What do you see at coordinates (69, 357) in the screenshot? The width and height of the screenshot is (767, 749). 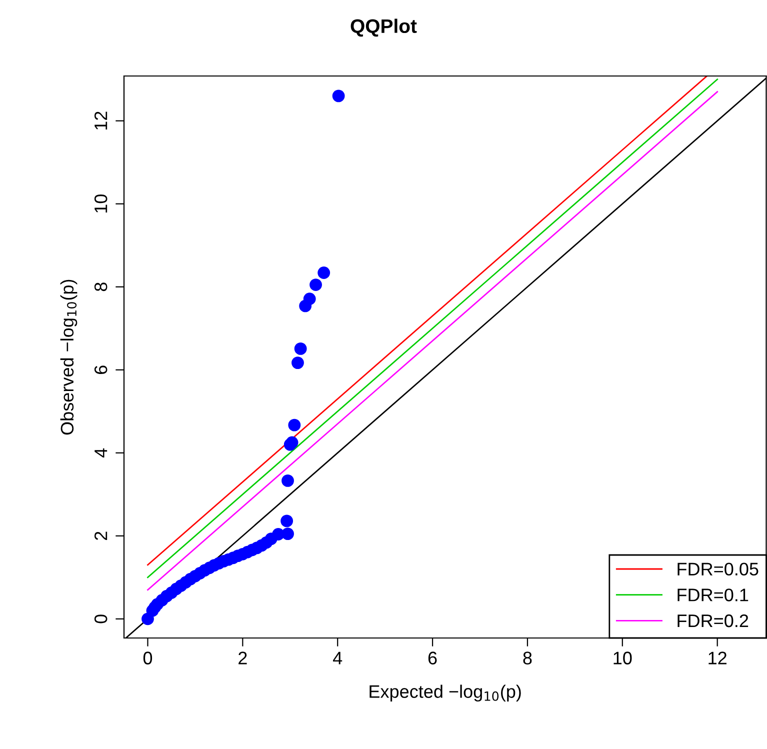 I see `y-axis-title: Observed −log$_{10}$(p)` at bounding box center [69, 357].